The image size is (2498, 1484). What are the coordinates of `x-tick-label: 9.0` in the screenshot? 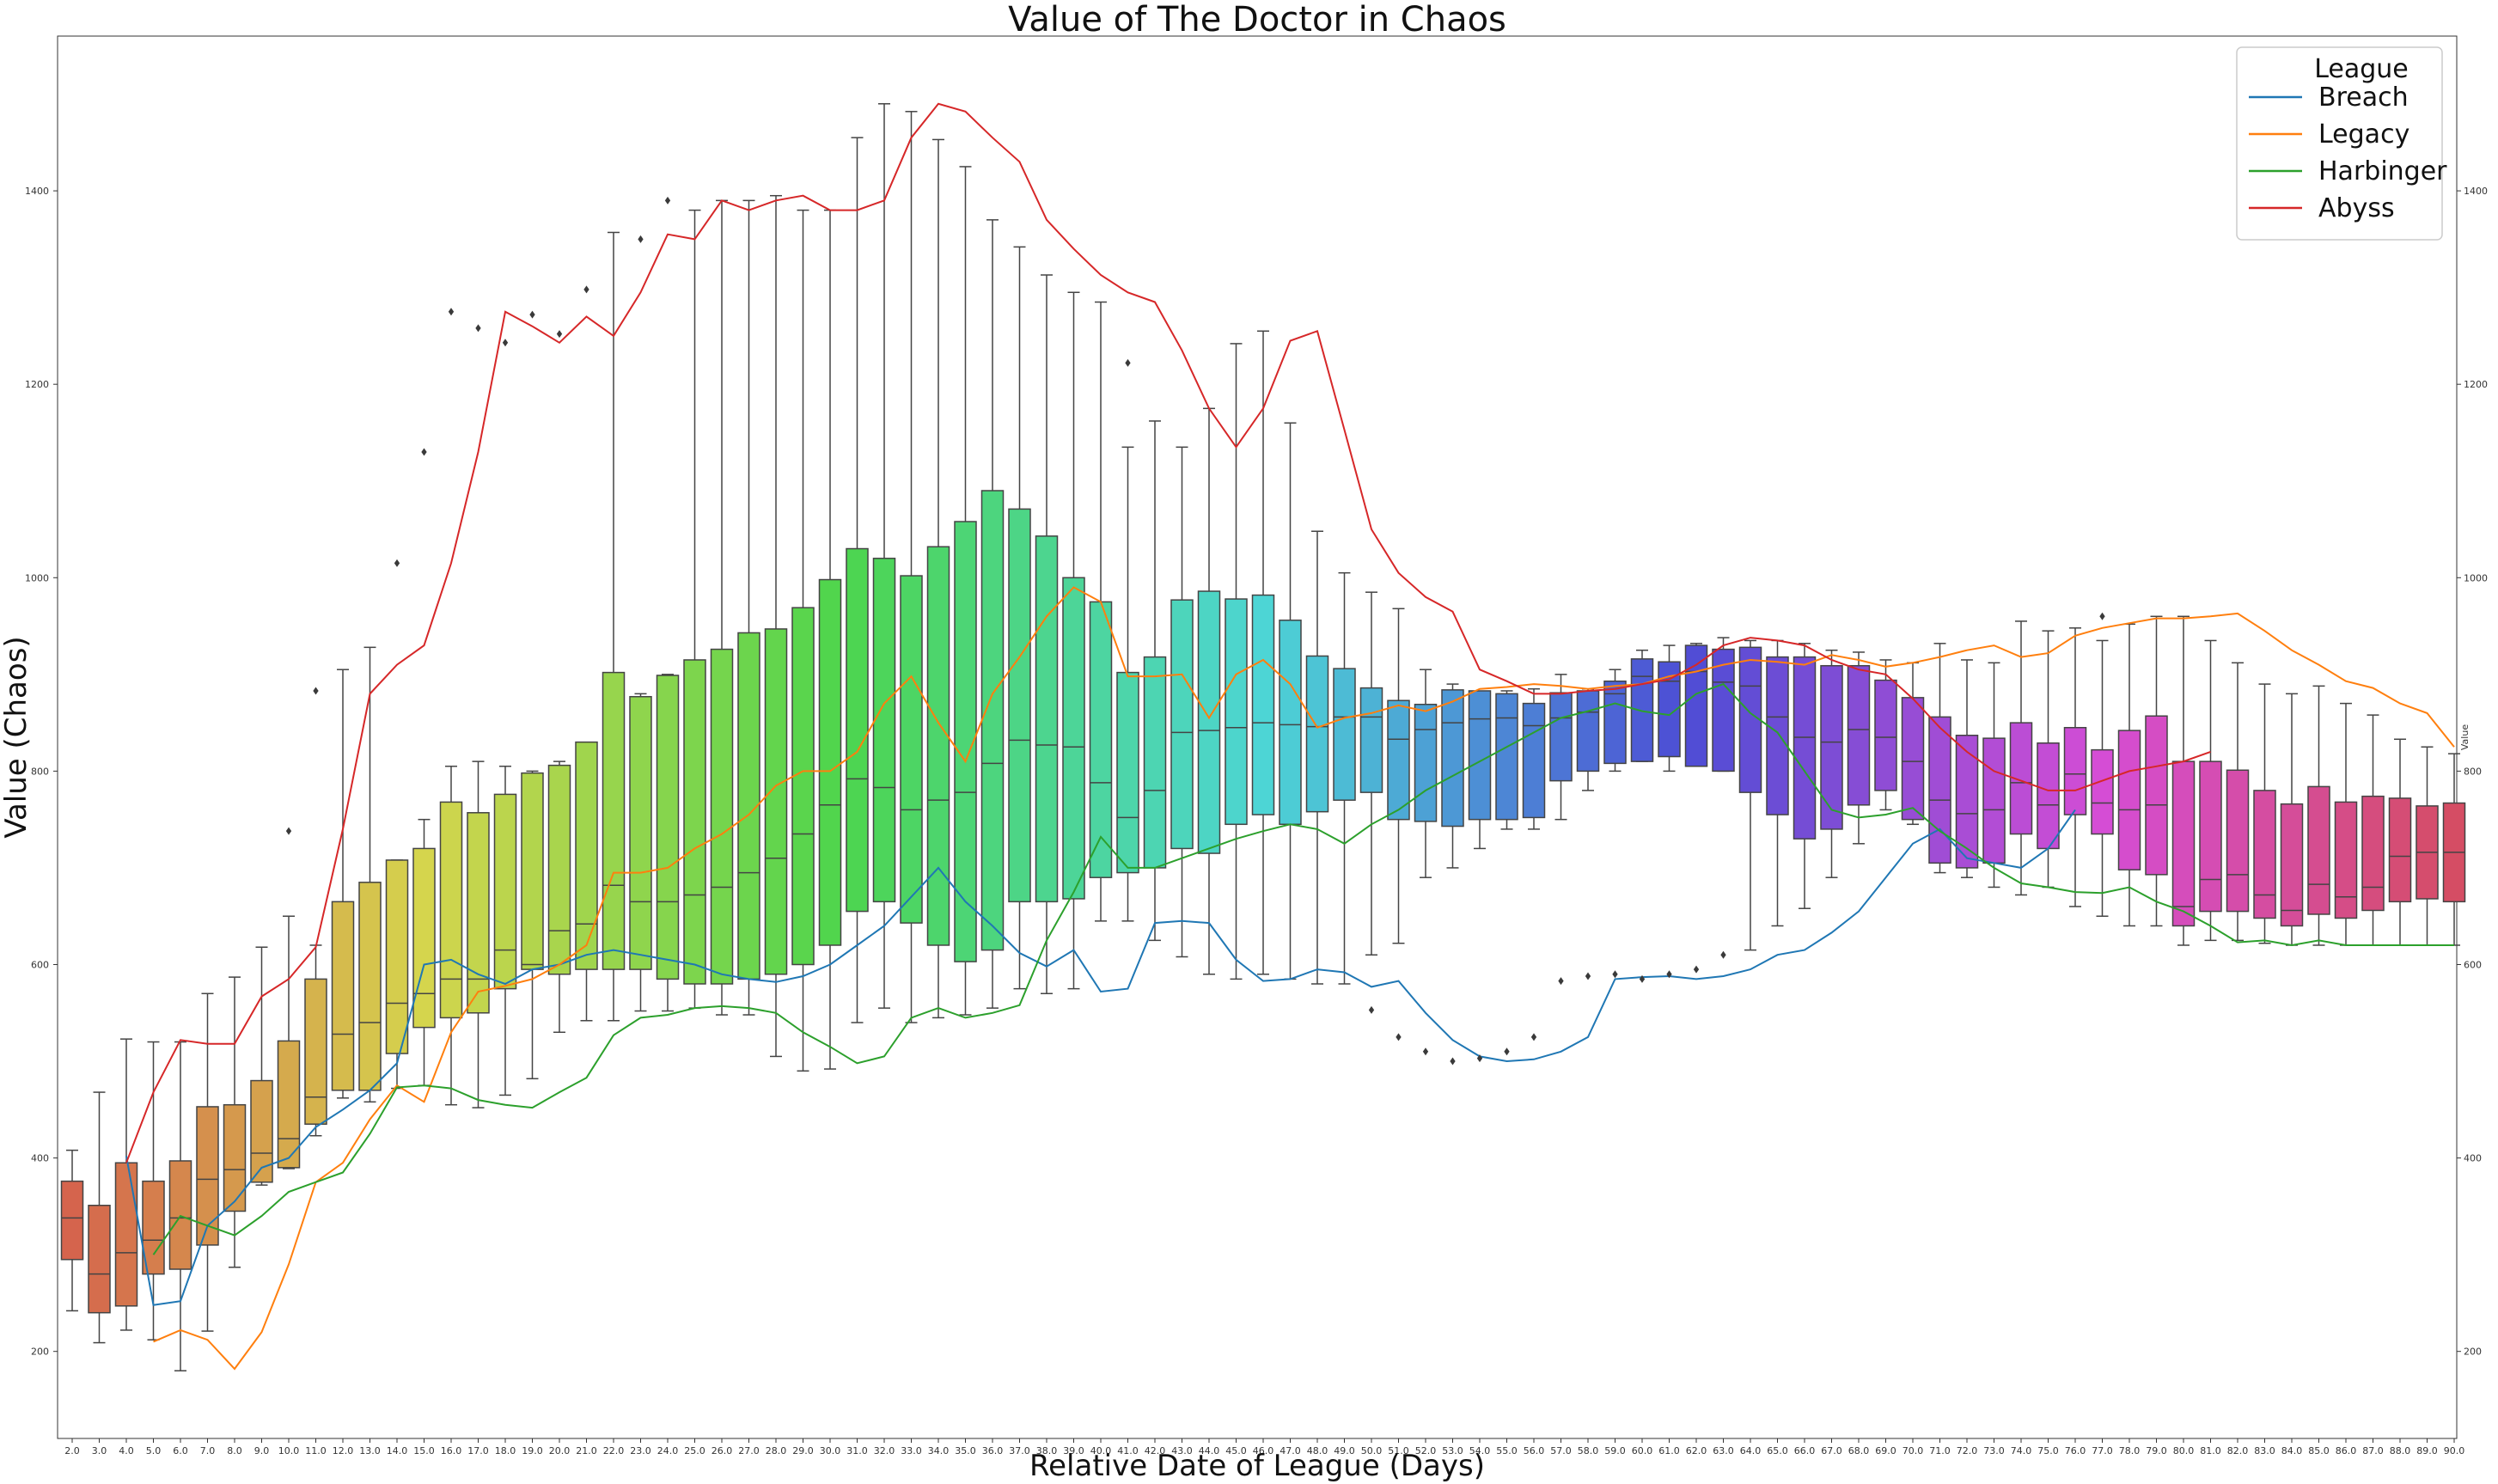 It's located at (262, 1451).